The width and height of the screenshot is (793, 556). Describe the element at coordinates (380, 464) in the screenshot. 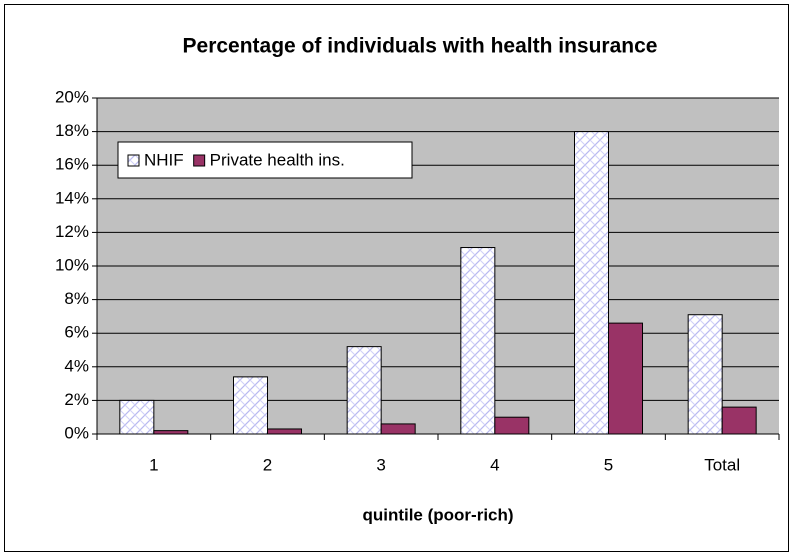

I see `x-tick-label: 3` at that location.